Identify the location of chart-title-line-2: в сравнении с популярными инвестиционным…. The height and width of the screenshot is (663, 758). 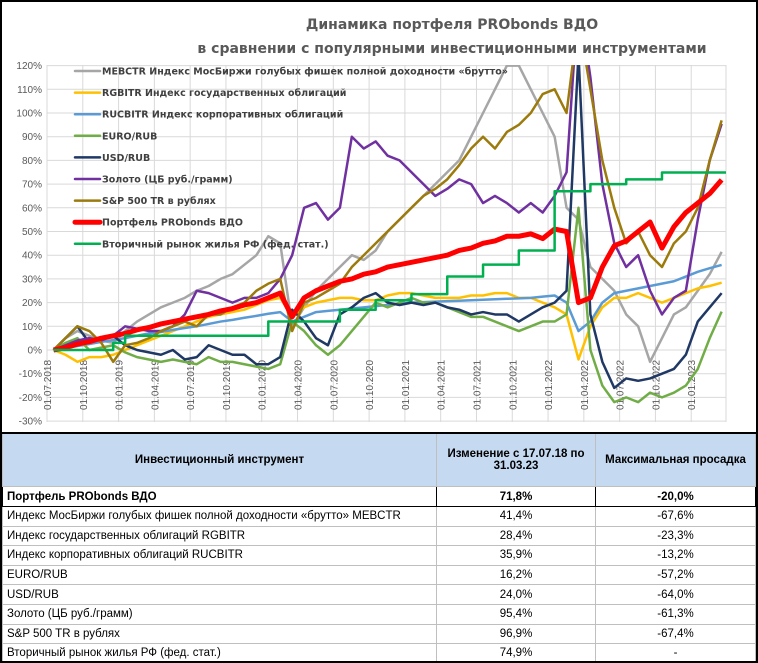
(451, 49).